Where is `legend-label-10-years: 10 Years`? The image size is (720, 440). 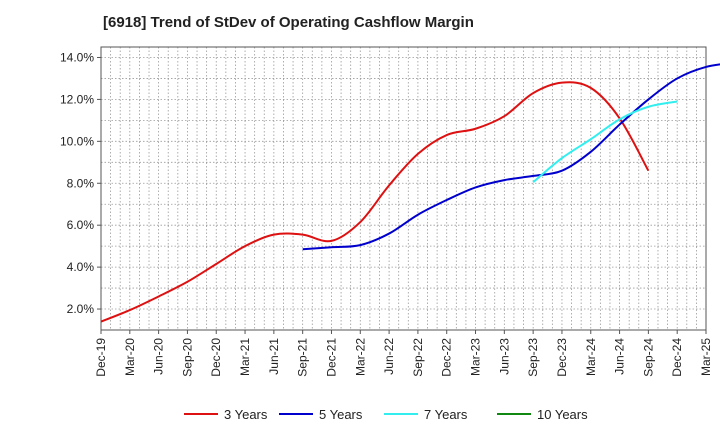 legend-label-10-years: 10 Years is located at coordinates (562, 414).